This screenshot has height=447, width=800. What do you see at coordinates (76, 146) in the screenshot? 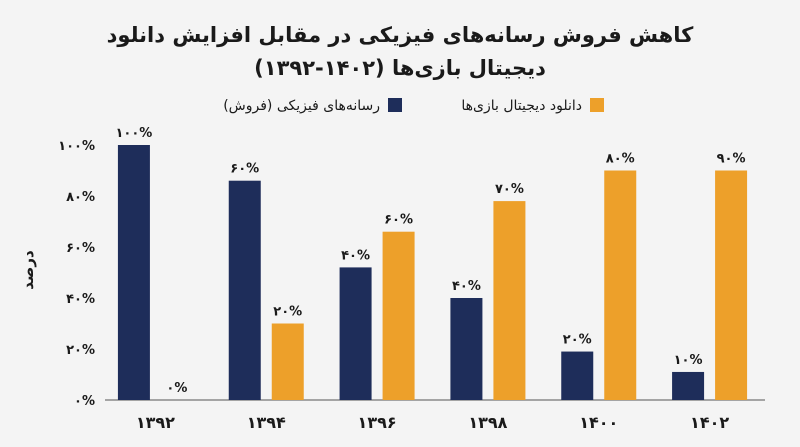
I see `y-tick-label: ۱۰۰%` at bounding box center [76, 146].